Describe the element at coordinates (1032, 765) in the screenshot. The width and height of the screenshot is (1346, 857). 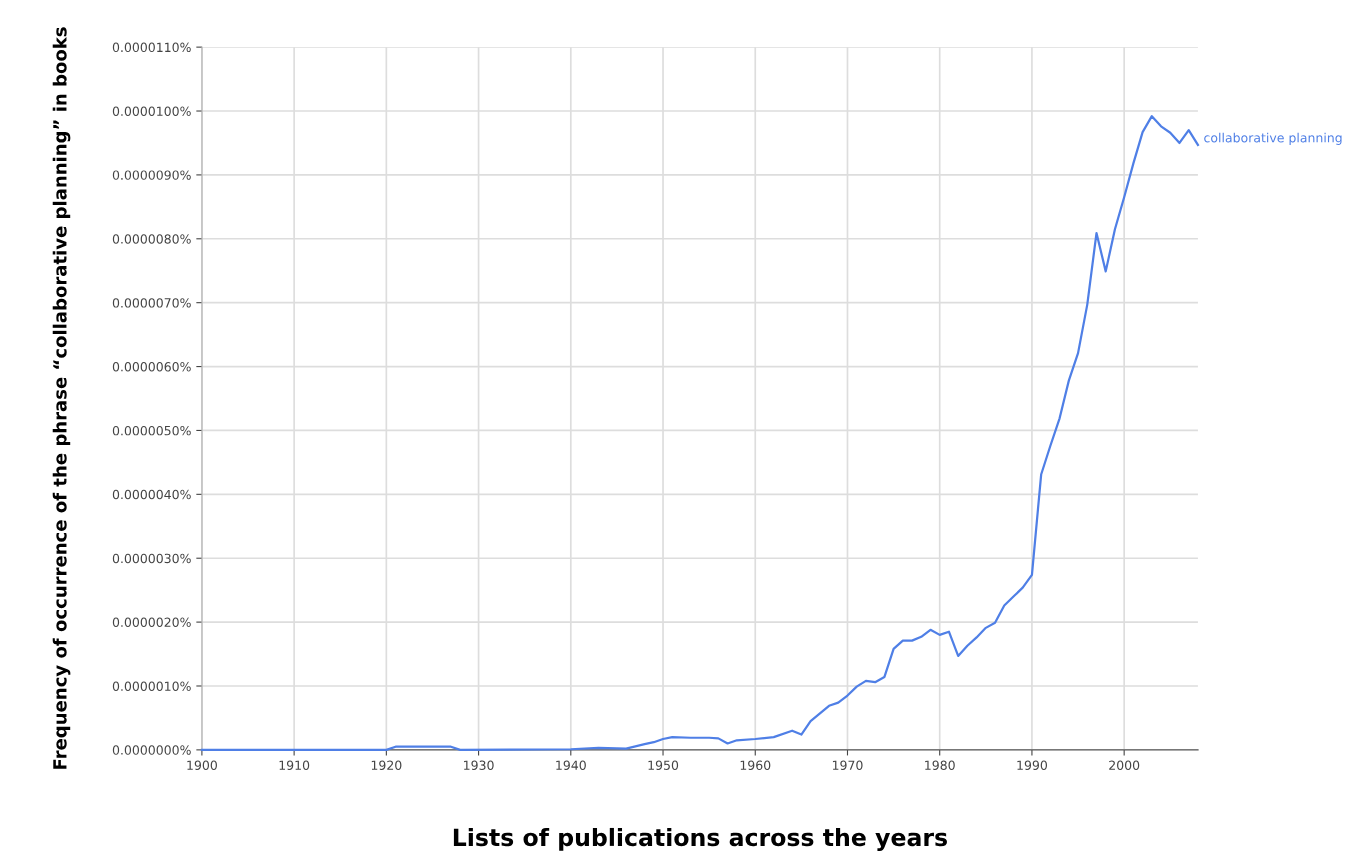
I see `x-tick-label: 1990` at that location.